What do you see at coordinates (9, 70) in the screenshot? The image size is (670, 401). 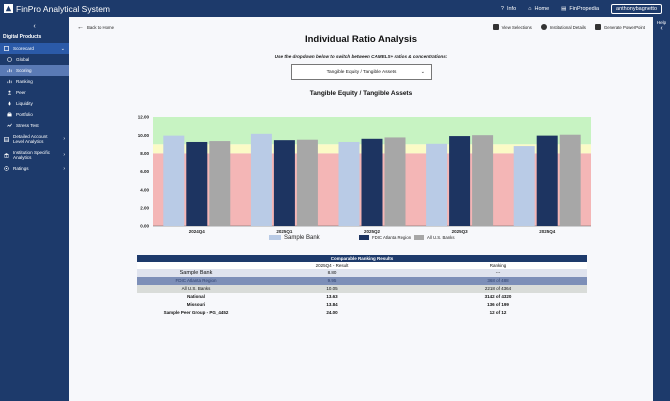 I see `scoring-icon` at bounding box center [9, 70].